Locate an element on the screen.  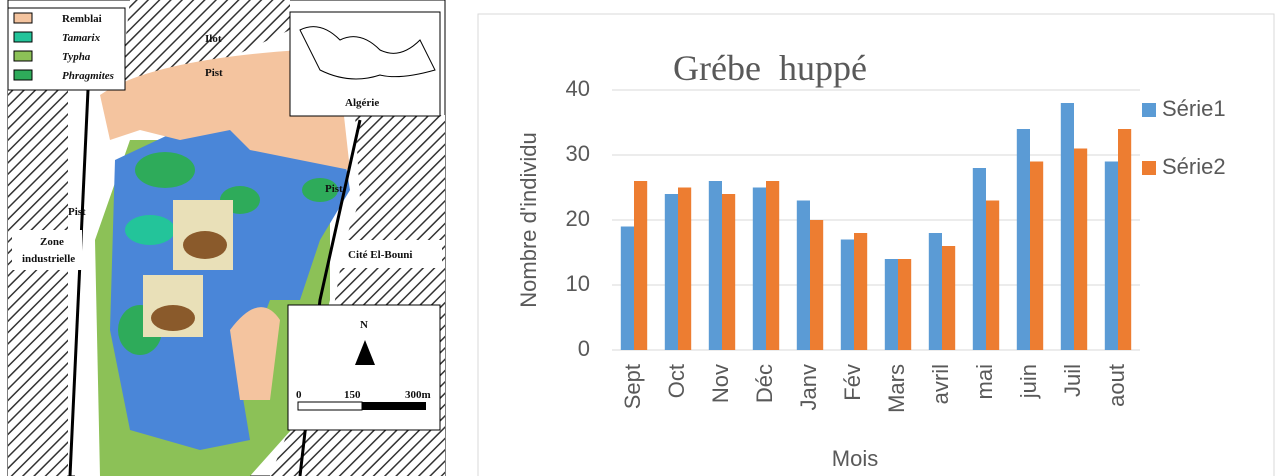
place-label: industrielle is located at coordinates (48, 259).